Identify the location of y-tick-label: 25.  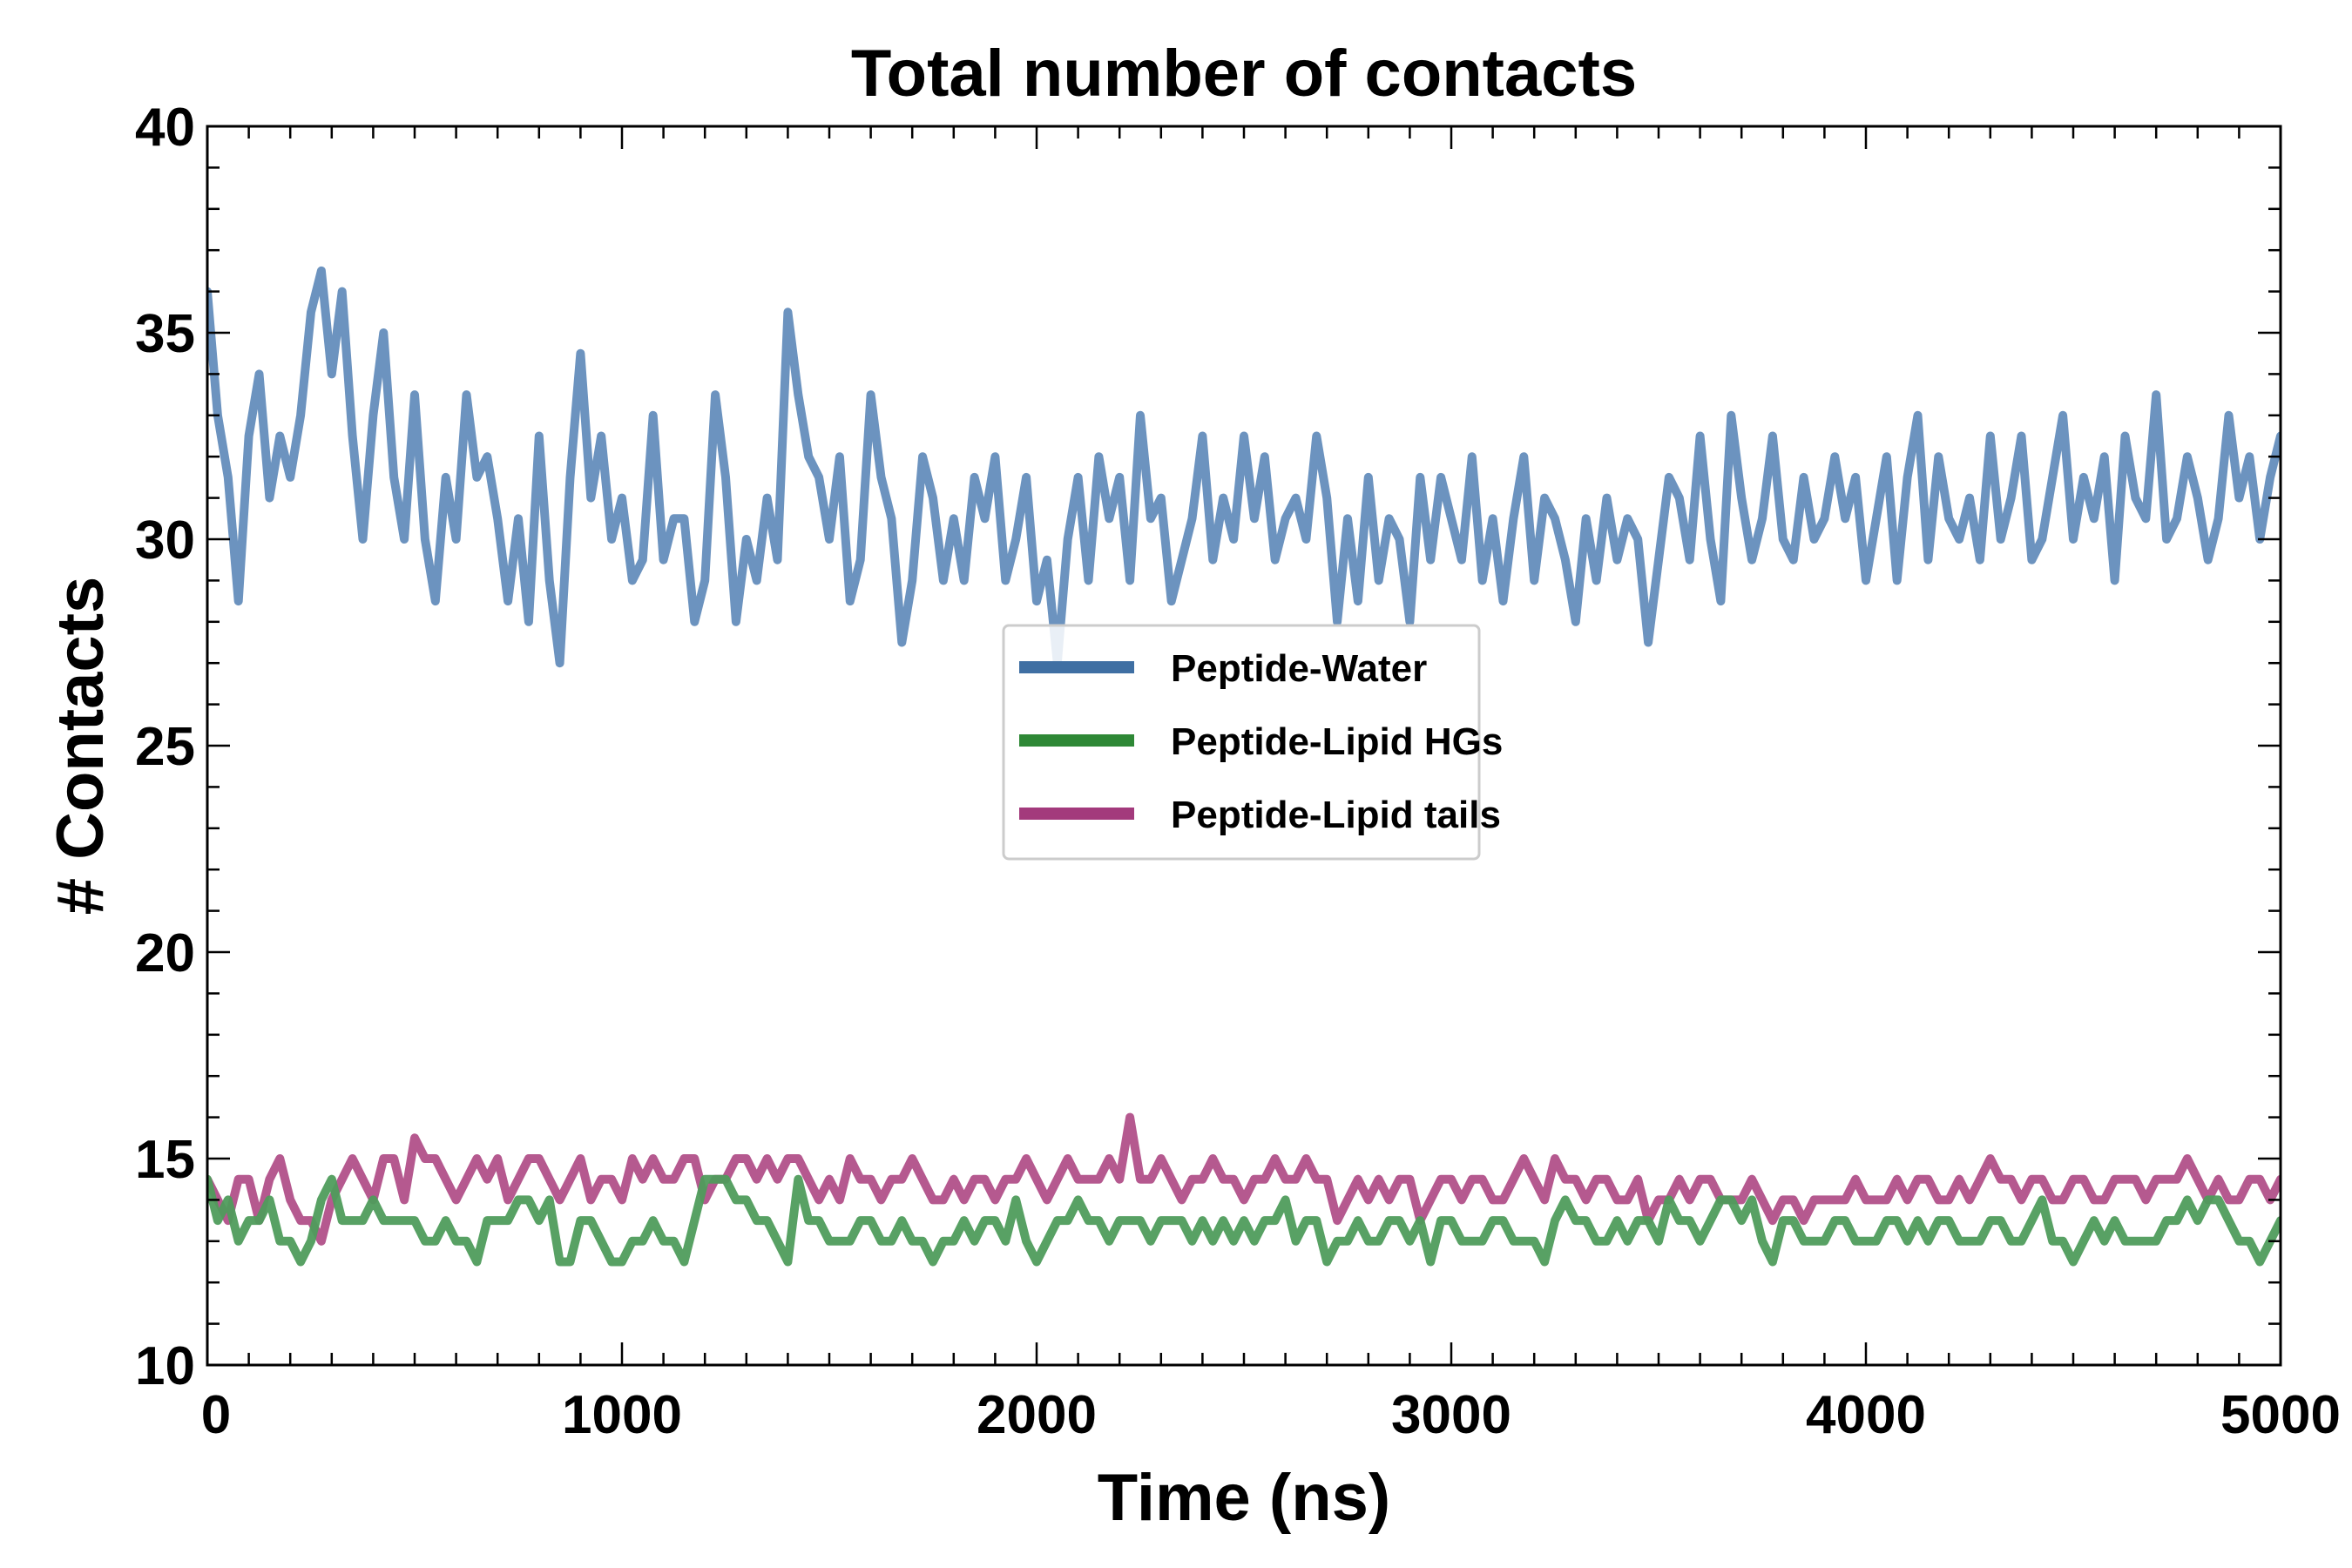
(165, 747).